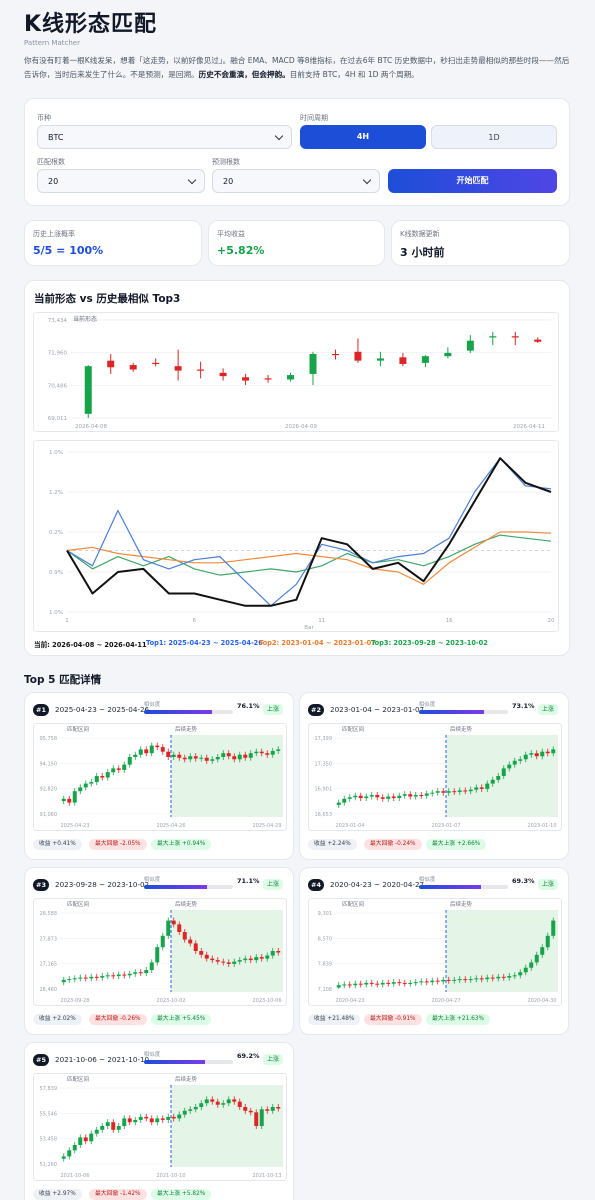 Image resolution: width=595 pixels, height=1200 pixels. I want to click on rank-badge: #3, so click(41, 885).